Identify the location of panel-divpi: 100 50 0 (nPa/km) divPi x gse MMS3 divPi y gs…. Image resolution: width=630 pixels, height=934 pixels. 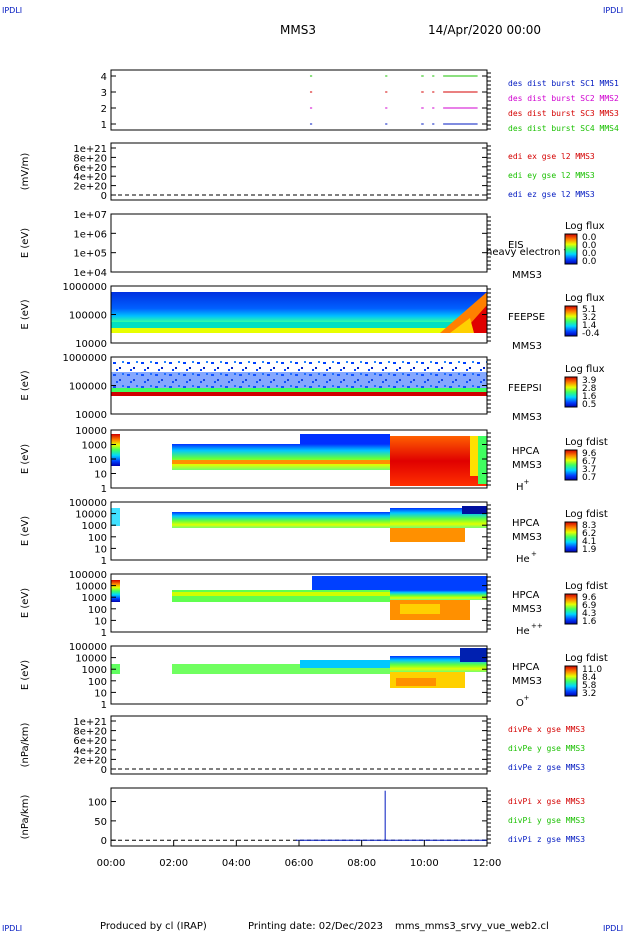
(302, 817).